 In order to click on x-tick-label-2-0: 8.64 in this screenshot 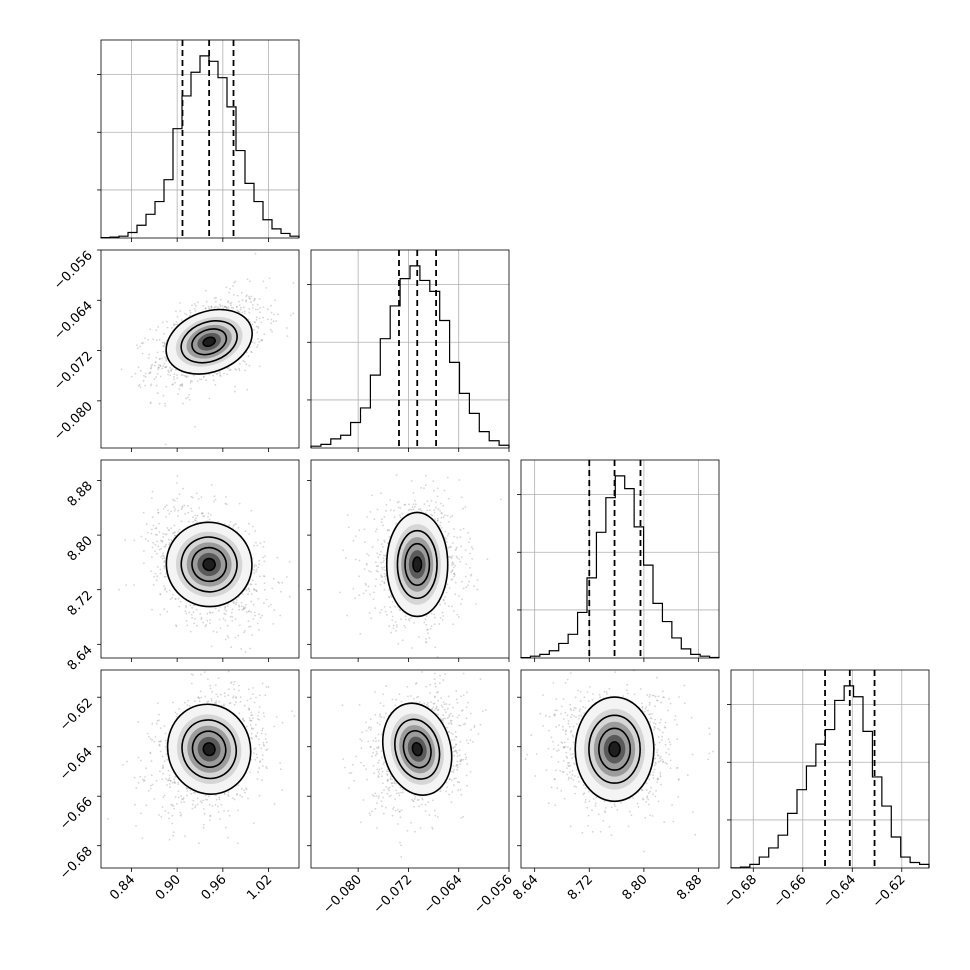, I will do `click(525, 887)`.